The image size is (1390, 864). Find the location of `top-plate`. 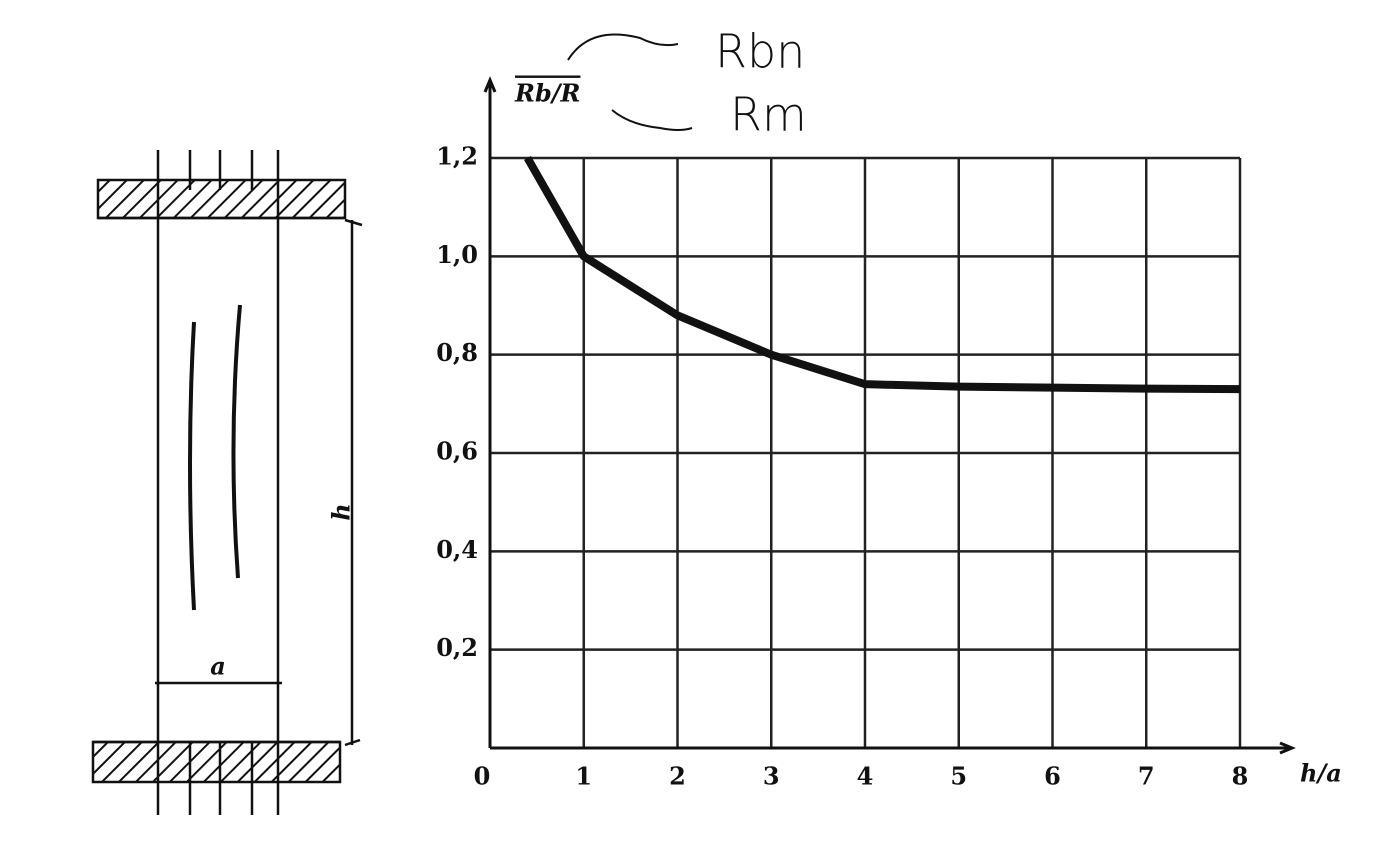

top-plate is located at coordinates (221, 199).